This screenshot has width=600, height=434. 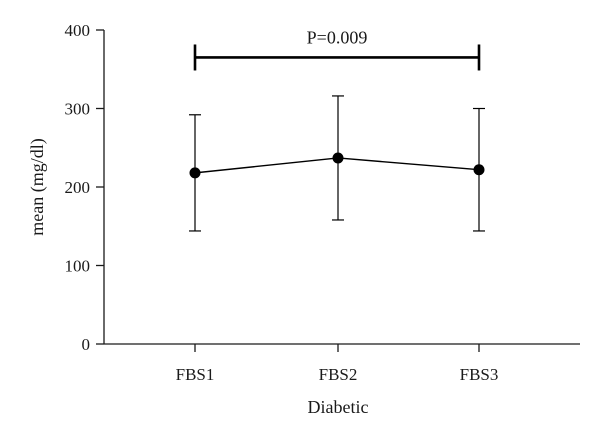 What do you see at coordinates (337, 37) in the screenshot?
I see `annotation-label: P=0.009` at bounding box center [337, 37].